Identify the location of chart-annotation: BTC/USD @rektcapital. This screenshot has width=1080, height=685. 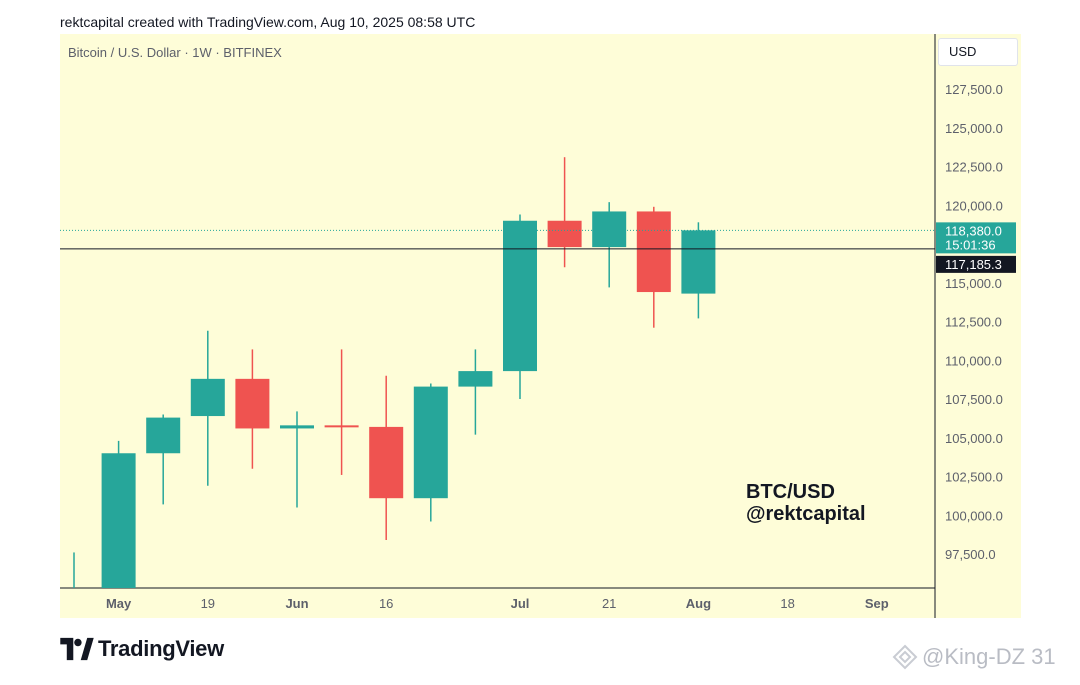
(806, 503).